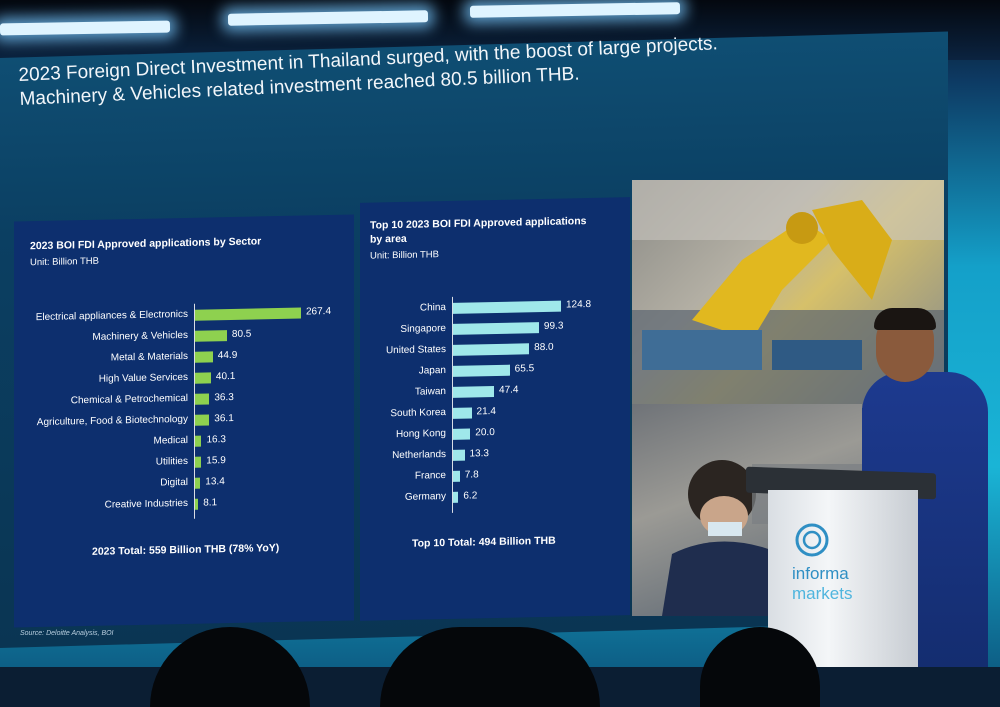 This screenshot has width=1000, height=707. What do you see at coordinates (140, 336) in the screenshot?
I see `sector_chart-label: Machinery & Vehicles` at bounding box center [140, 336].